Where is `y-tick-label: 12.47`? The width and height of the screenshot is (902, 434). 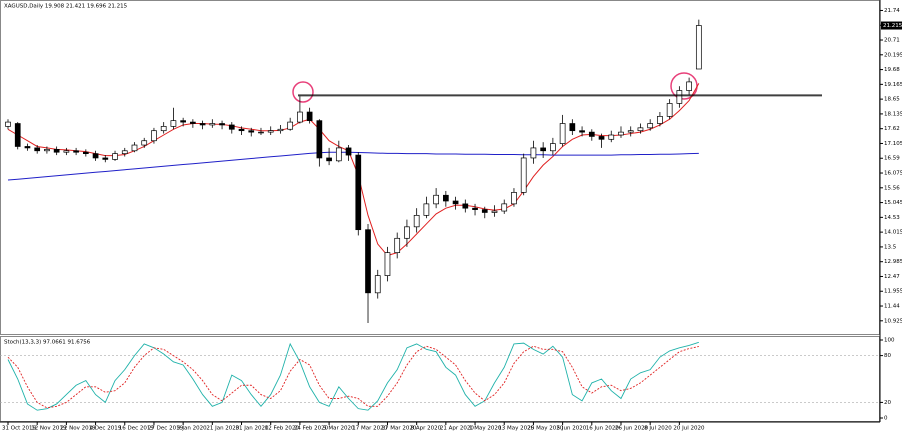
y-tick-label: 12.47 is located at coordinates (892, 277).